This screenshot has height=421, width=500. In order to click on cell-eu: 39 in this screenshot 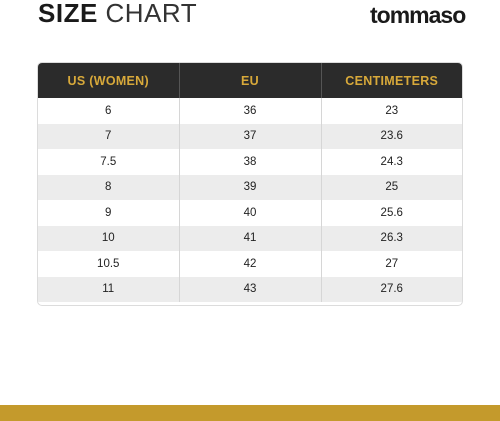, I will do `click(249, 187)`.